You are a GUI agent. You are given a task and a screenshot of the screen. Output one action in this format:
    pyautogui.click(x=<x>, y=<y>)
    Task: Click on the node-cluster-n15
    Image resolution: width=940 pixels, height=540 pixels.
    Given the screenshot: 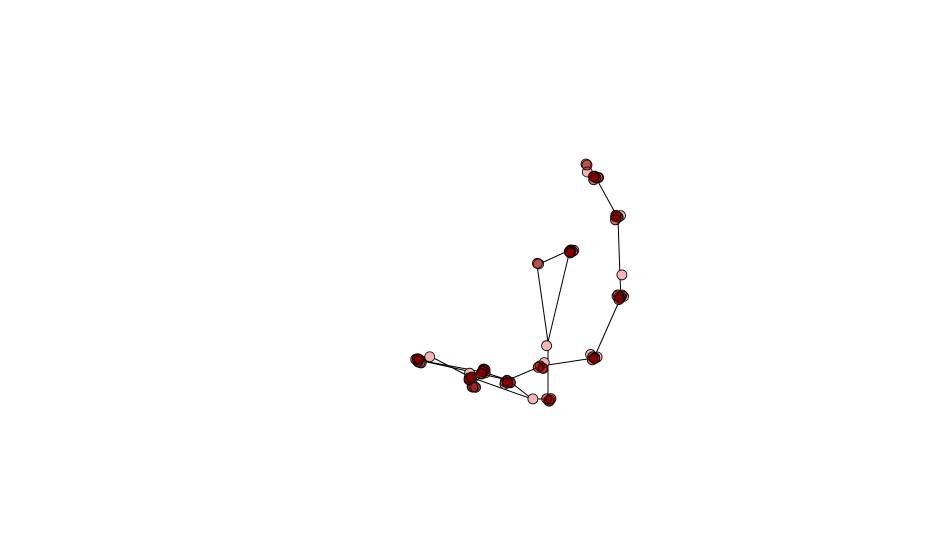 What is the action you would take?
    pyautogui.click(x=533, y=399)
    